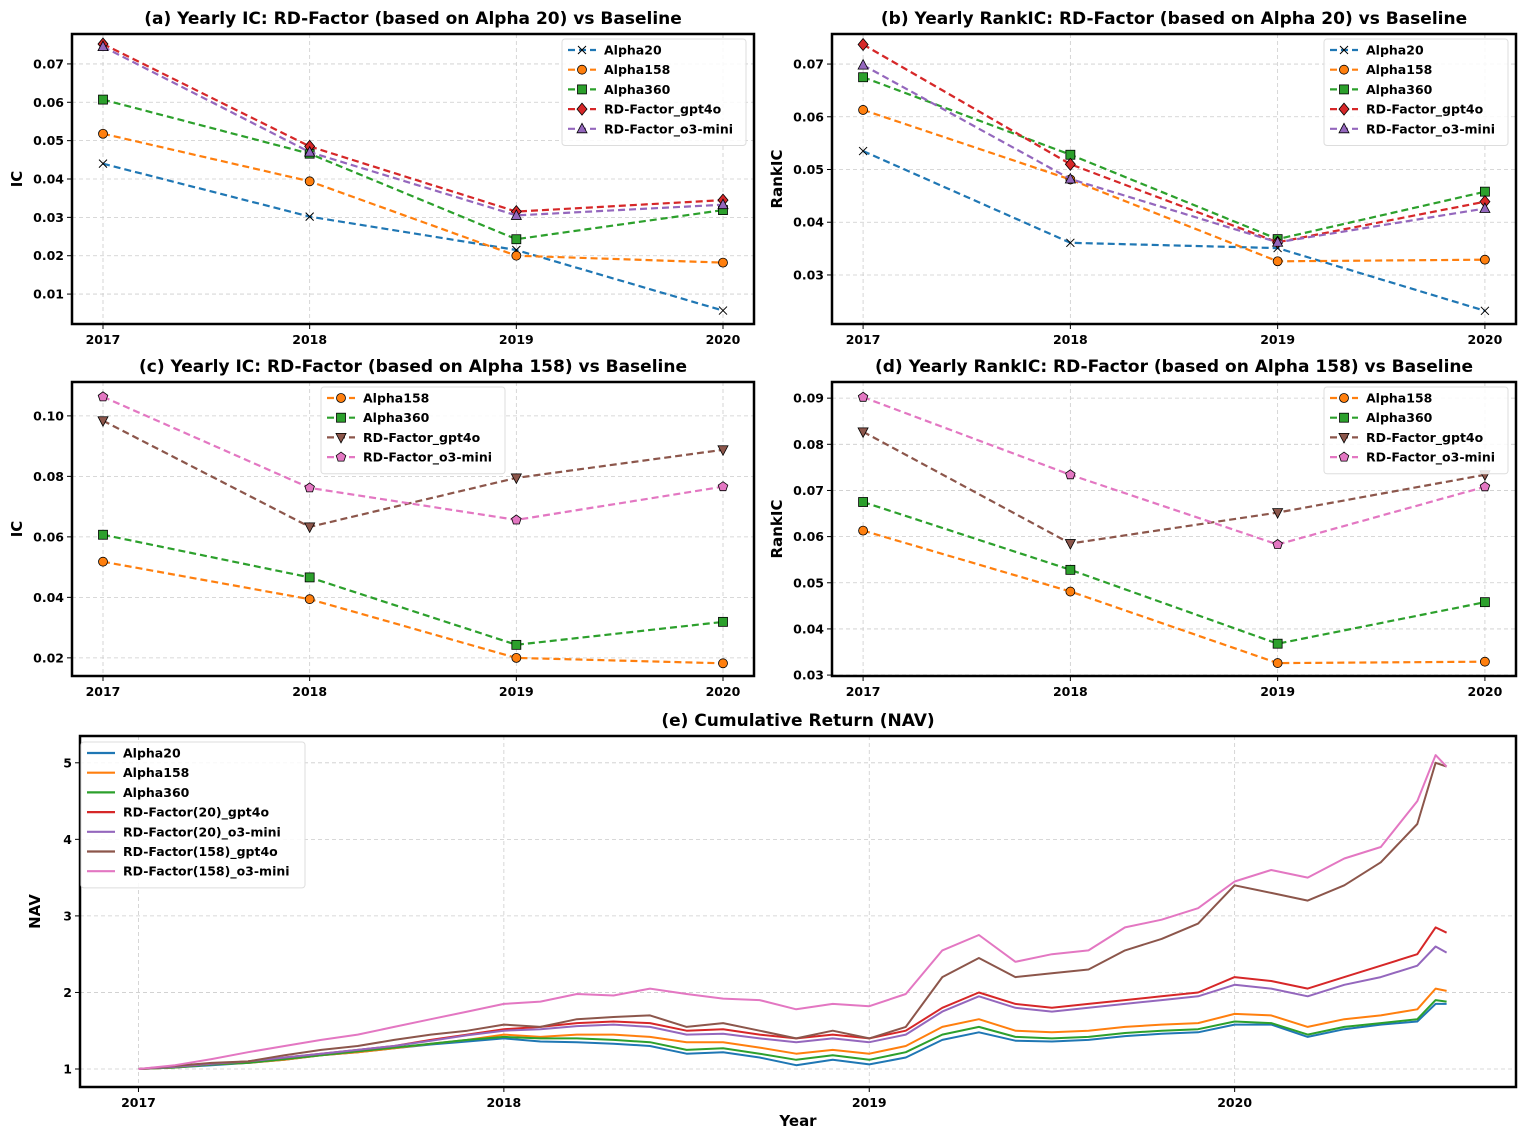 The width and height of the screenshot is (1525, 1140). I want to click on legend-item: Alpha360, so click(138, 792).